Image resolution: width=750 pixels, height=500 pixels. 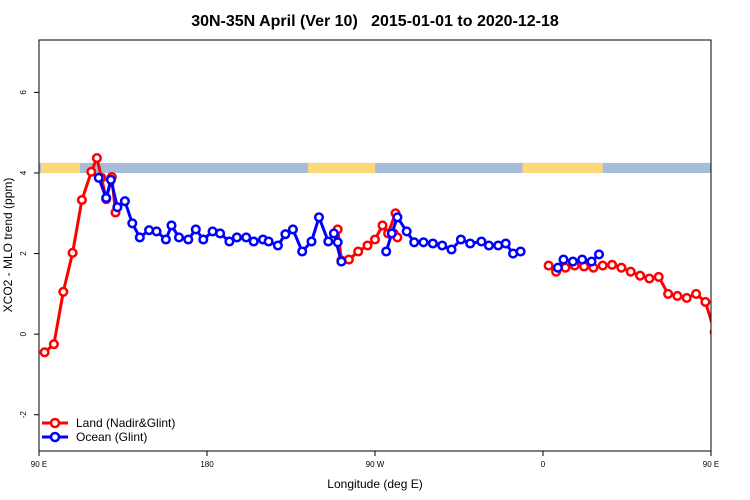 I want to click on land-ocean-band, so click(x=375, y=167).